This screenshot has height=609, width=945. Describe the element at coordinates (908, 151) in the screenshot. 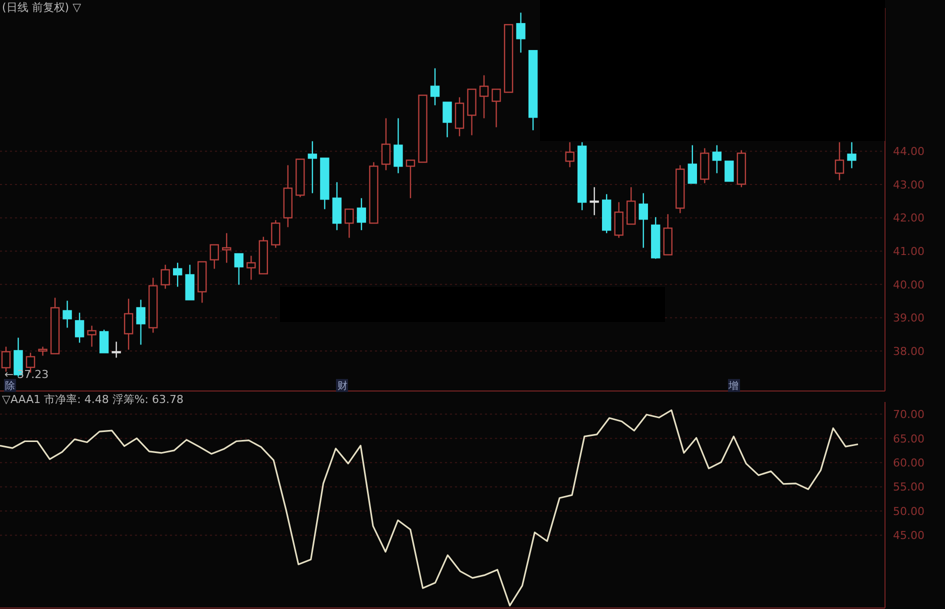

I see `y-tick-label: 44.00` at that location.